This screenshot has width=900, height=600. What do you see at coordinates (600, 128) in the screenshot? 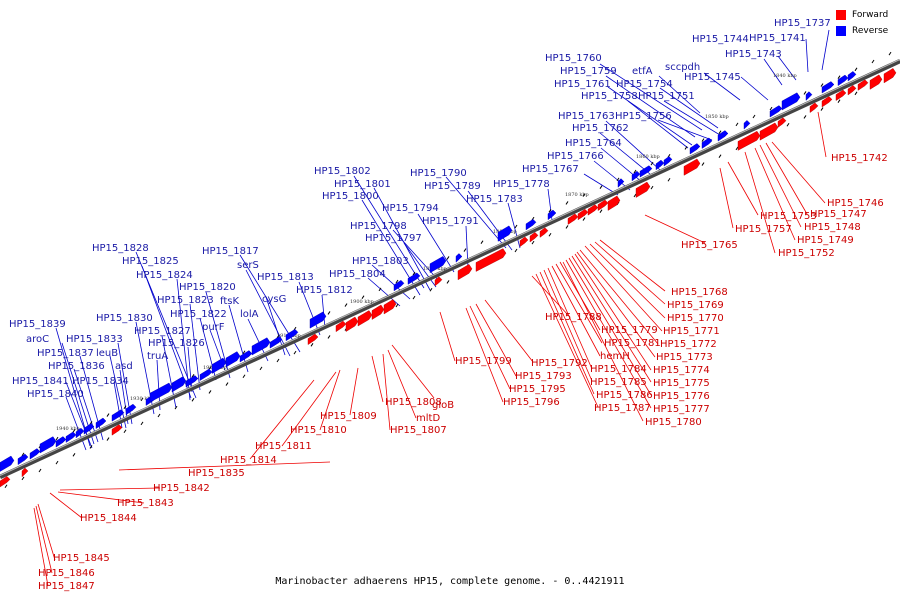
I see `reverse-gene-label-hp15-1762: HP15_1762` at bounding box center [600, 128].